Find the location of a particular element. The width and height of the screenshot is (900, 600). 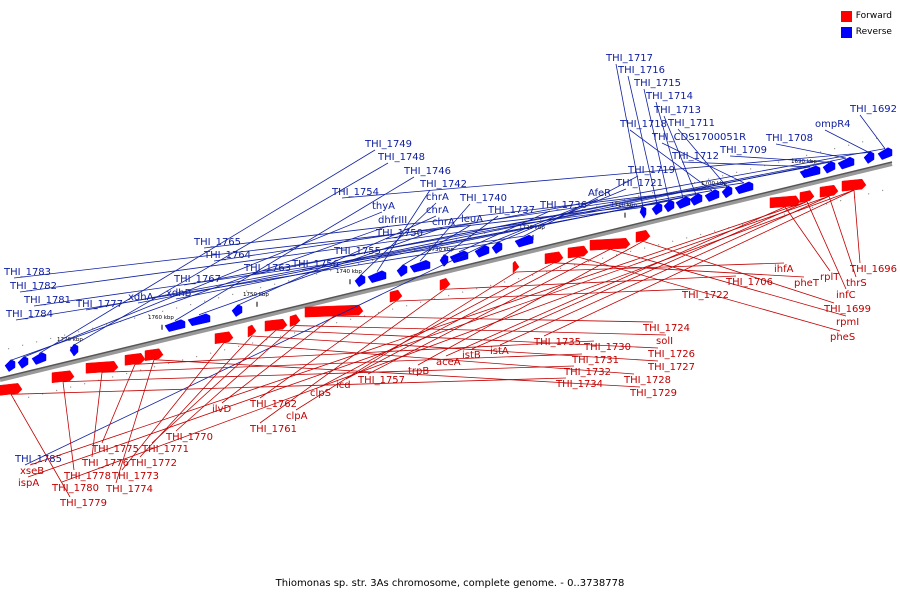

tick-label: 1730 kbp is located at coordinates (441, 250).